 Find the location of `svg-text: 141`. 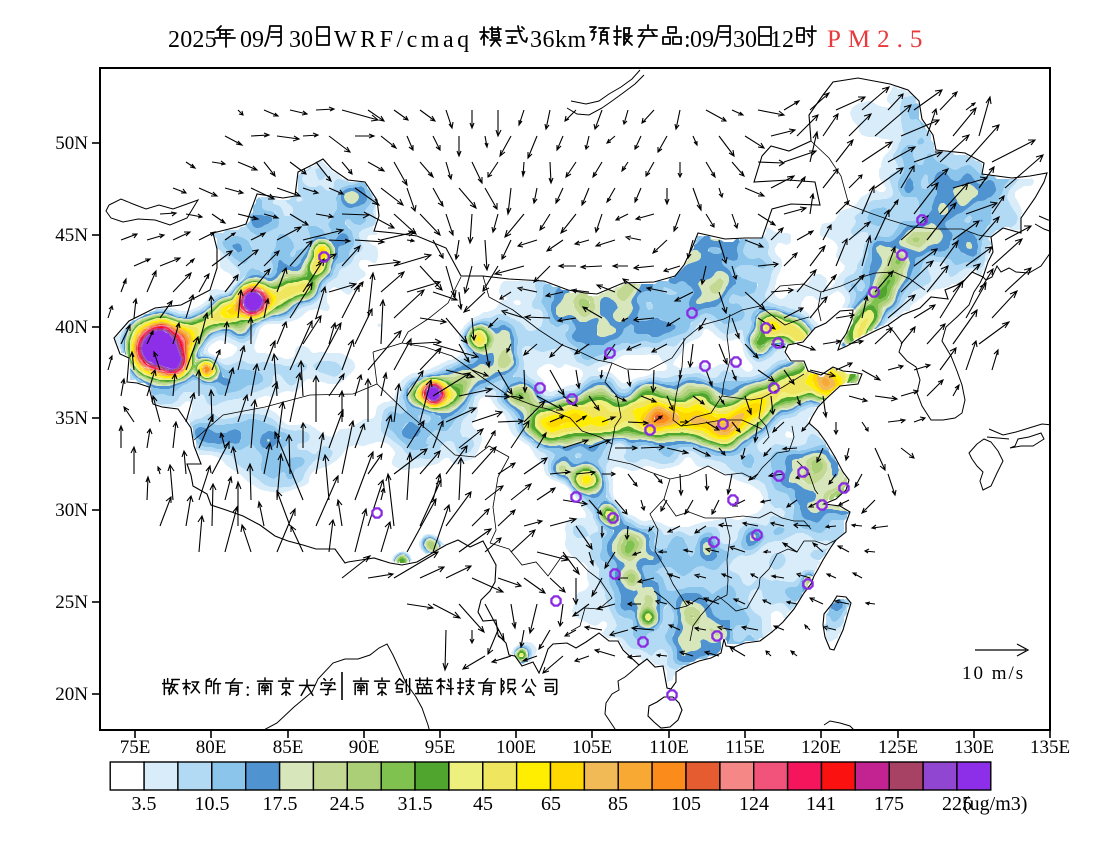

svg-text: 141 is located at coordinates (821, 804).